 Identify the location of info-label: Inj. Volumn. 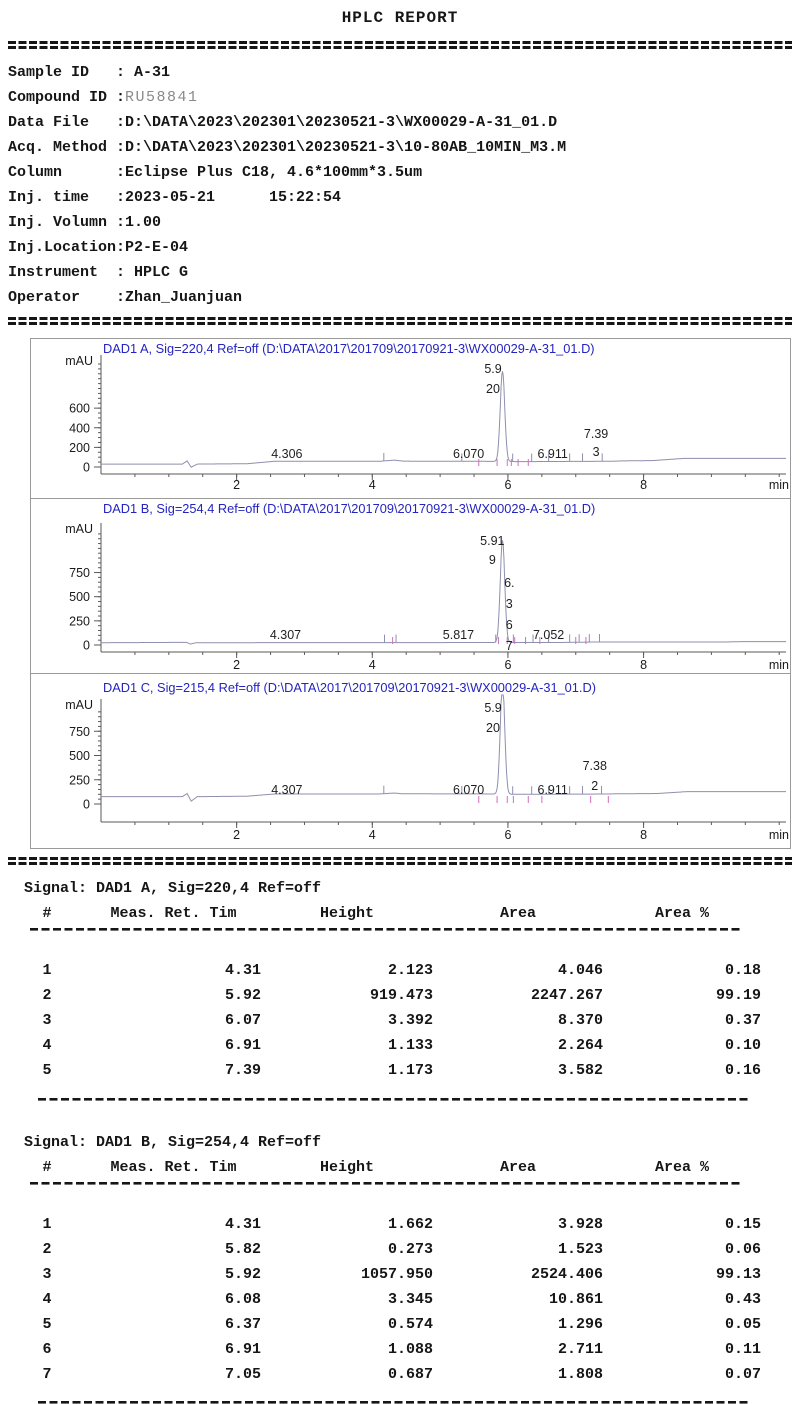
(58, 222).